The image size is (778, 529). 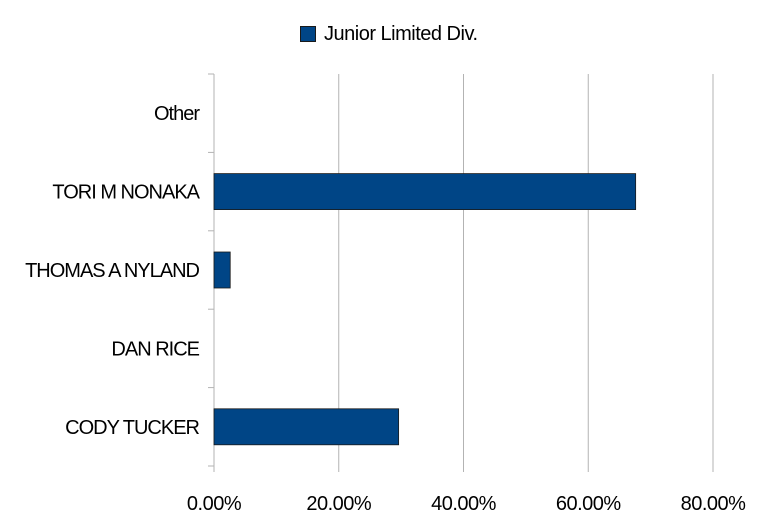 What do you see at coordinates (339, 504) in the screenshot?
I see `x-tick-label: 20.00%` at bounding box center [339, 504].